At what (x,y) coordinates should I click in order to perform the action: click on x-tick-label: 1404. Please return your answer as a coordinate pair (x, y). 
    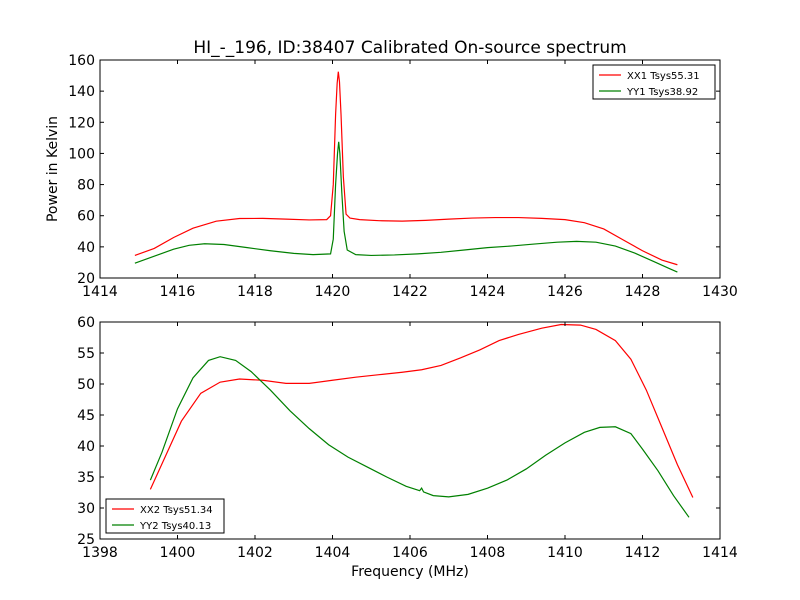
    Looking at the image, I should click on (333, 553).